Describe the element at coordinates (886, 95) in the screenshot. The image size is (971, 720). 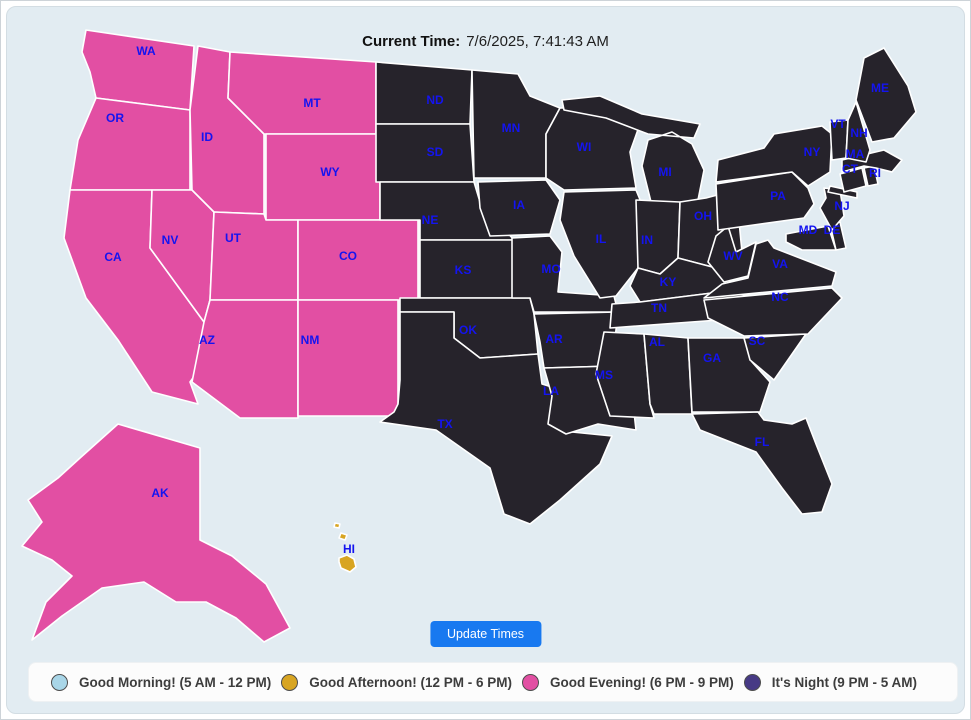
I see `state-me` at that location.